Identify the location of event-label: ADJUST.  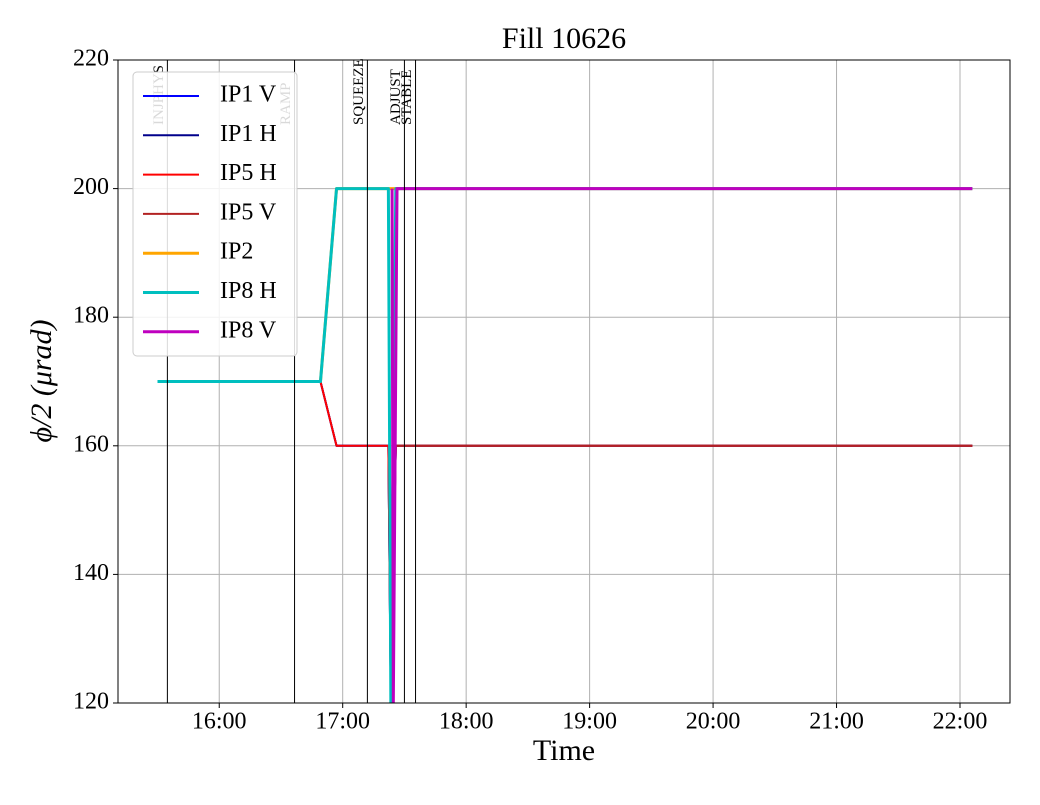
(396, 97).